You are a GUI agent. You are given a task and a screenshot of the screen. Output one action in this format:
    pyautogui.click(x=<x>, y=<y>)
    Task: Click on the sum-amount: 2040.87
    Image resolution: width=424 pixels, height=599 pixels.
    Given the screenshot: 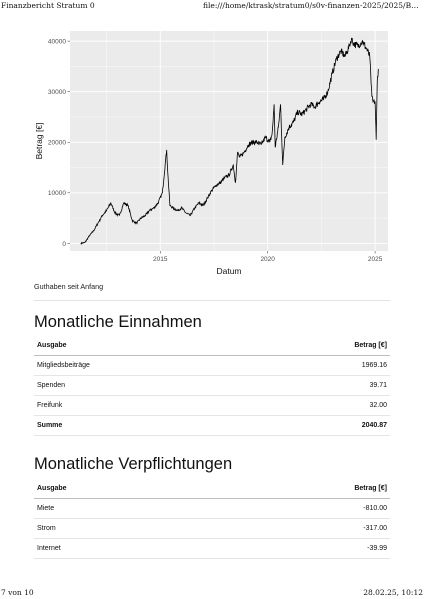 What is the action you would take?
    pyautogui.click(x=319, y=425)
    